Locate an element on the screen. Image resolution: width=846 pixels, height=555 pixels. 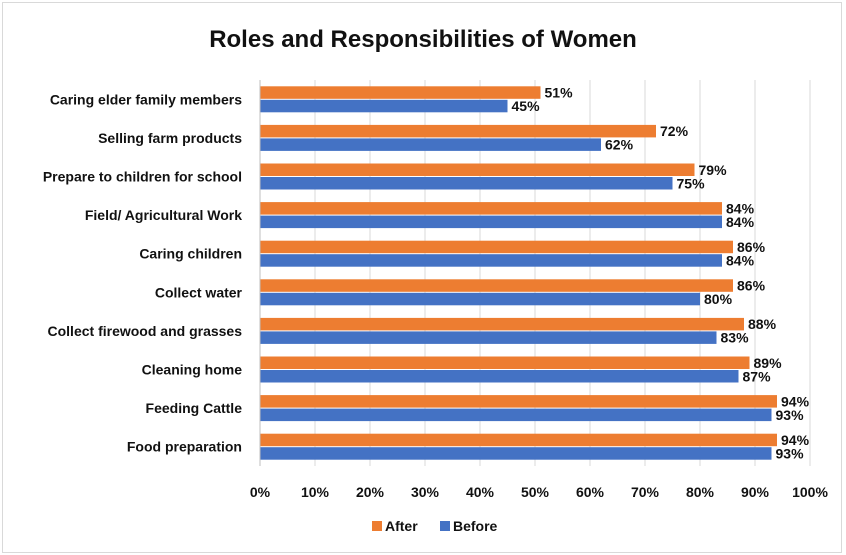
category-label: Field/ Agricultural Work is located at coordinates (163, 215).